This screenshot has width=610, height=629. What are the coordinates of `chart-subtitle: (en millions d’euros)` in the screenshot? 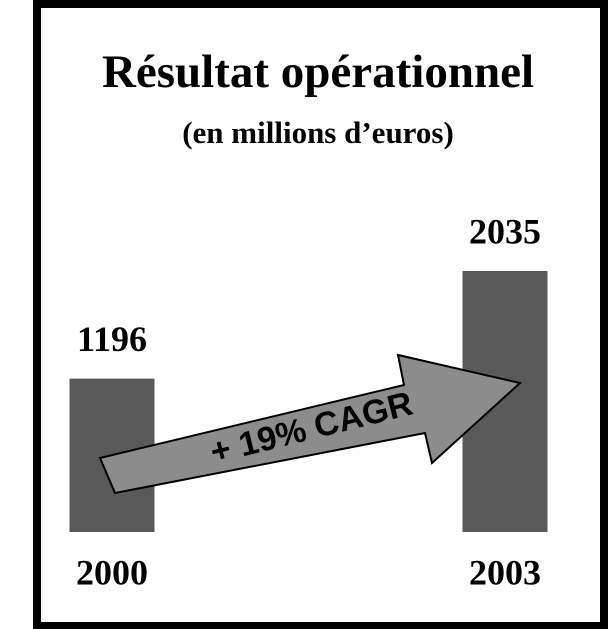 It's located at (318, 132).